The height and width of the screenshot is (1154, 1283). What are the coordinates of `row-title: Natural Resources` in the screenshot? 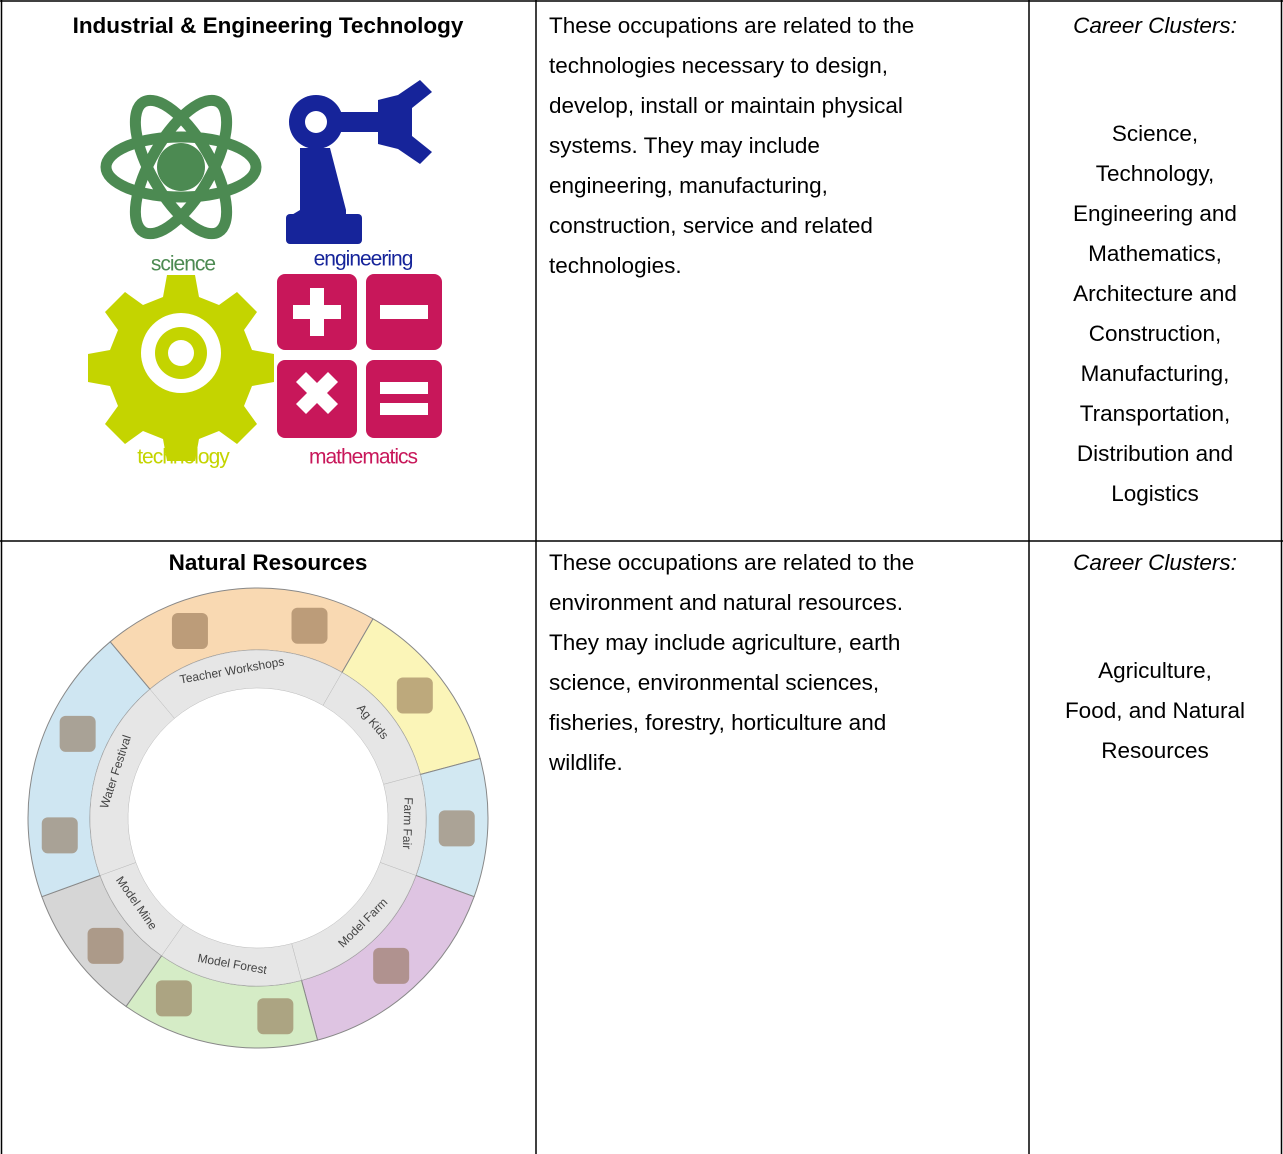 It's located at (268, 562).